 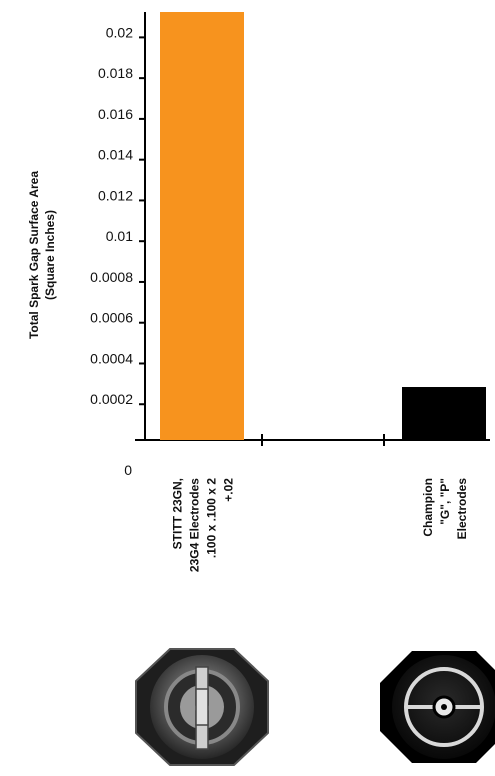 I want to click on y-axis-label-line-1: Total Spark Gap Surface Area, so click(x=34, y=255).